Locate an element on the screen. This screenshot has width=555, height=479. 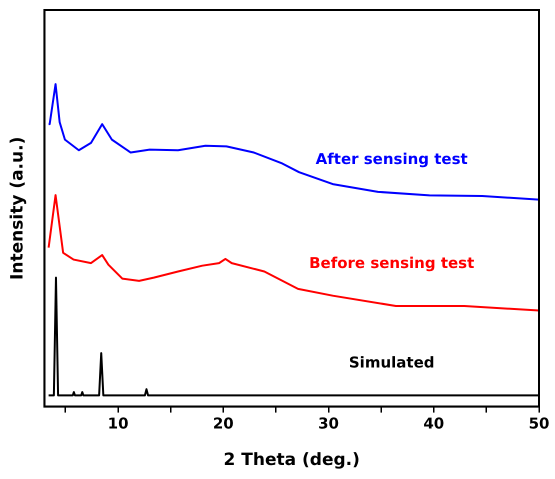
series-label: Before sensing test is located at coordinates (391, 263).